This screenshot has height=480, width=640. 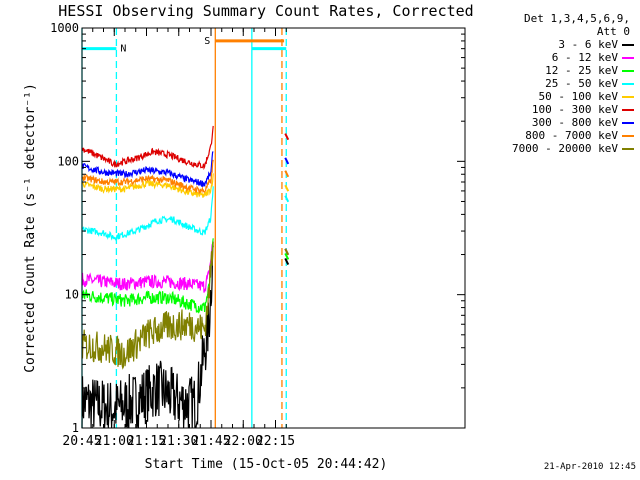 I want to click on legend-entry: 300 - 800 keV, so click(x=559, y=122).